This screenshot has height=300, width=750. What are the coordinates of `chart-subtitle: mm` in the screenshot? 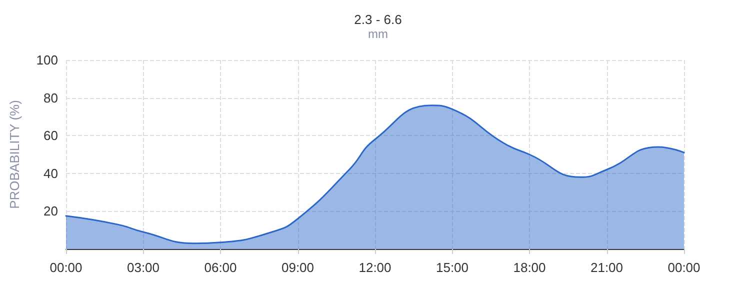 It's located at (378, 34).